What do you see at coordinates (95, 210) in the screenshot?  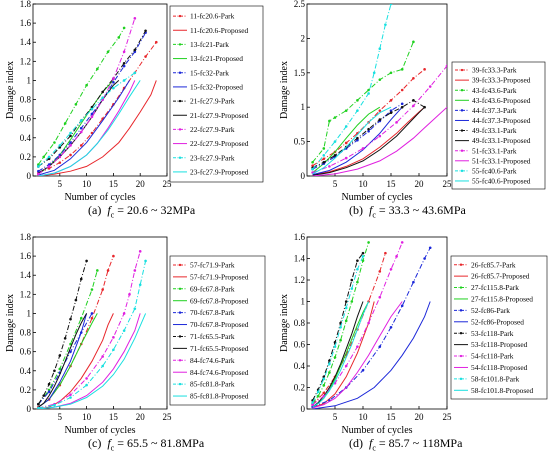 I see `caption-a-label: (a)` at bounding box center [95, 210].